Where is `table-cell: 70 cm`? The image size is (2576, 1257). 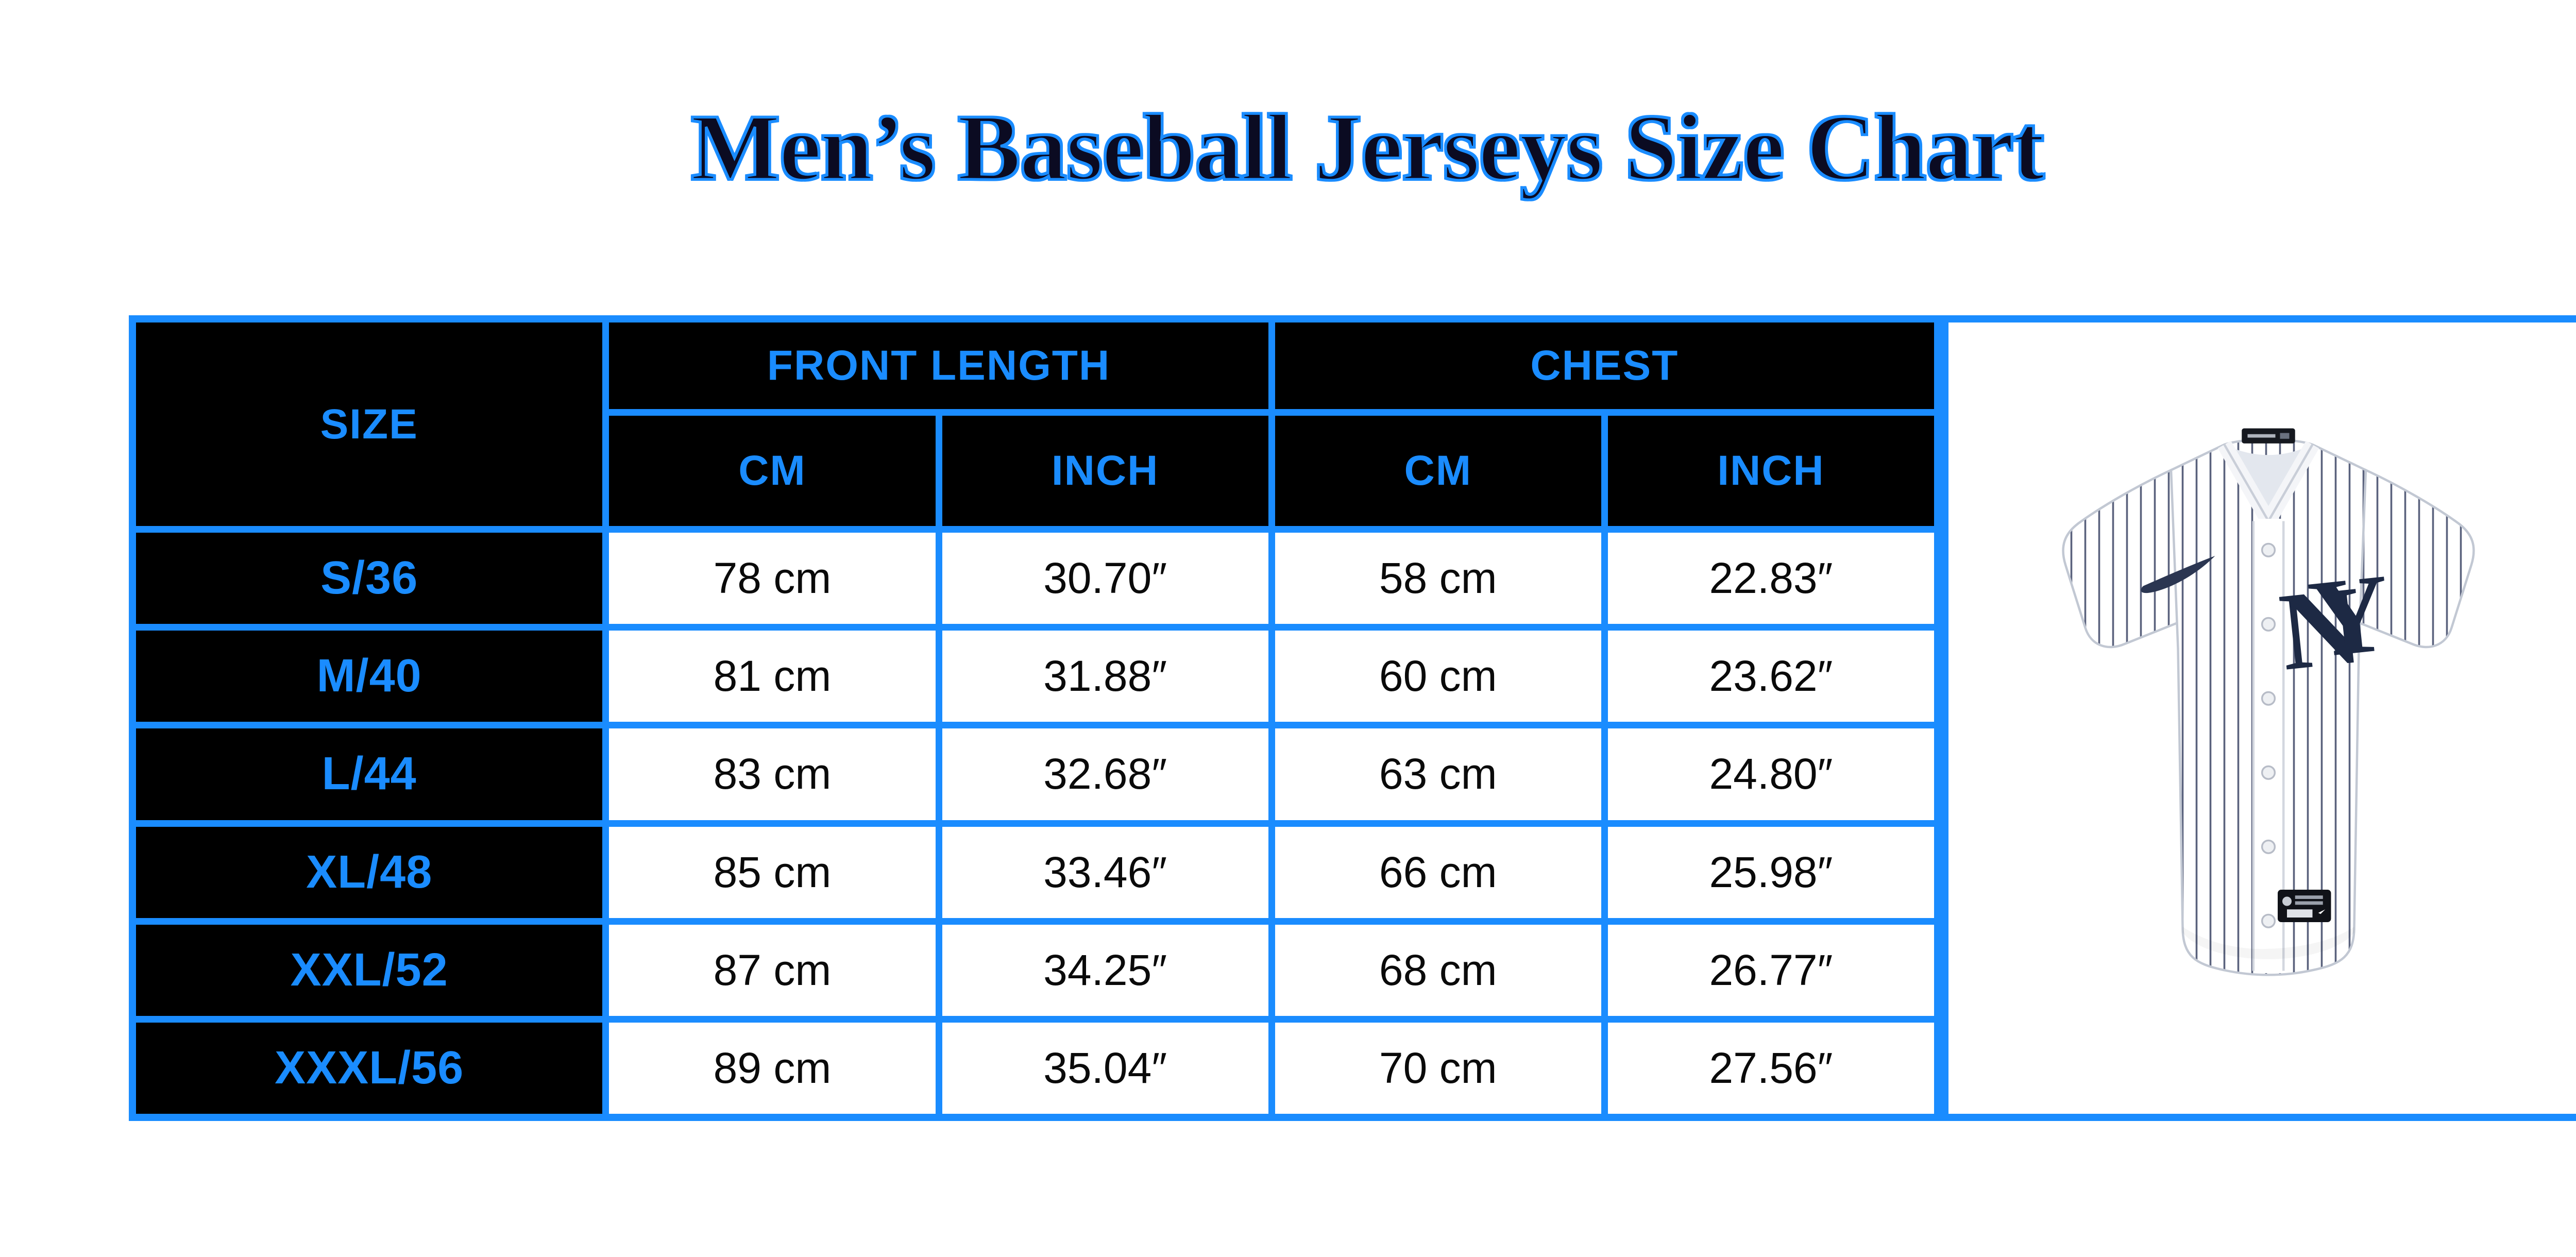 table-cell: 70 cm is located at coordinates (1438, 1068).